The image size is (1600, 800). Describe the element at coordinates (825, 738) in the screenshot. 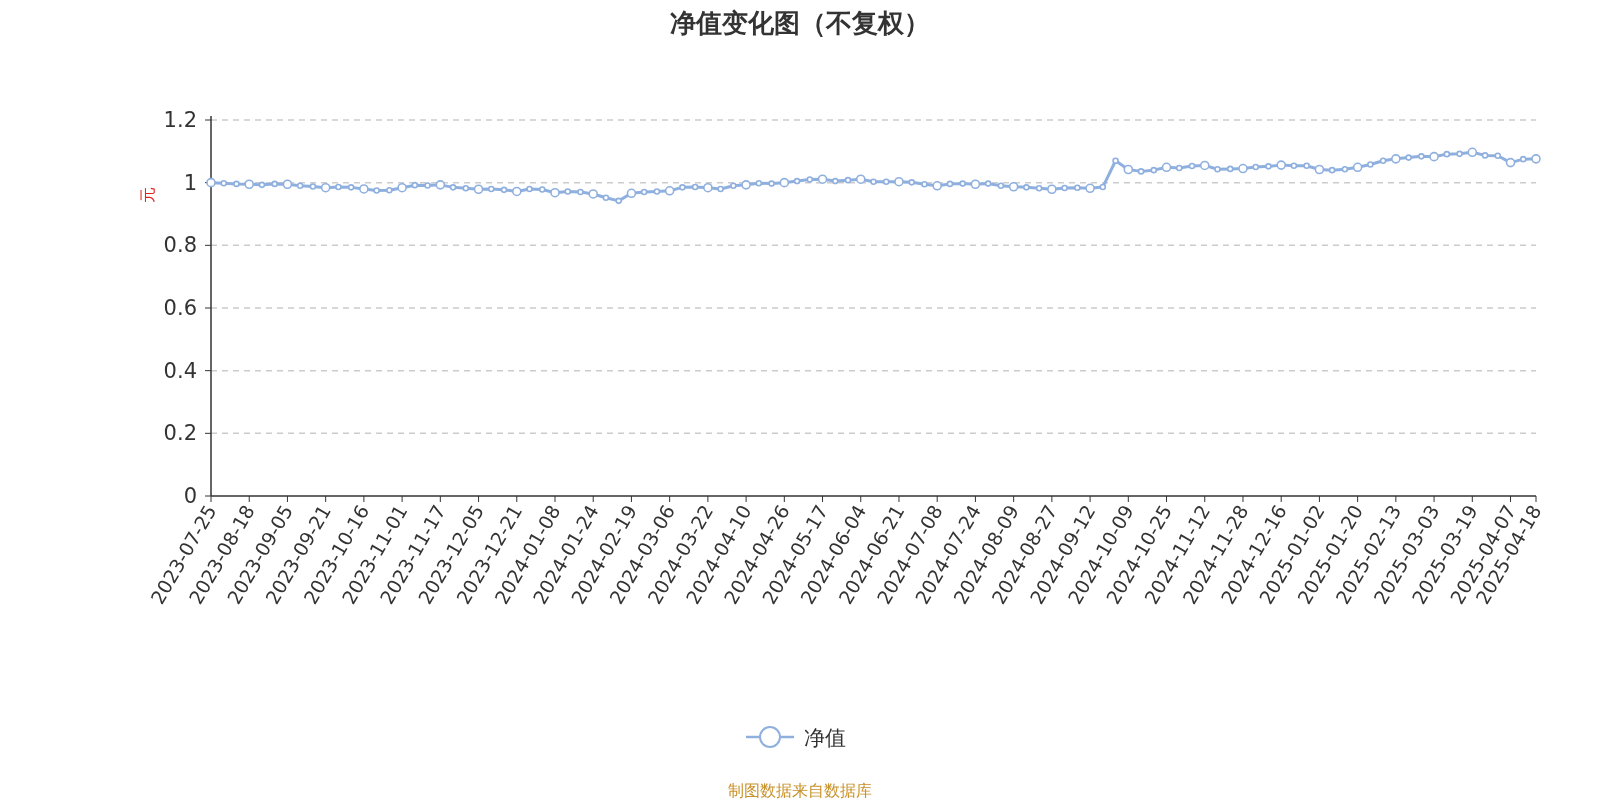

I see `legend-label: 净值` at that location.